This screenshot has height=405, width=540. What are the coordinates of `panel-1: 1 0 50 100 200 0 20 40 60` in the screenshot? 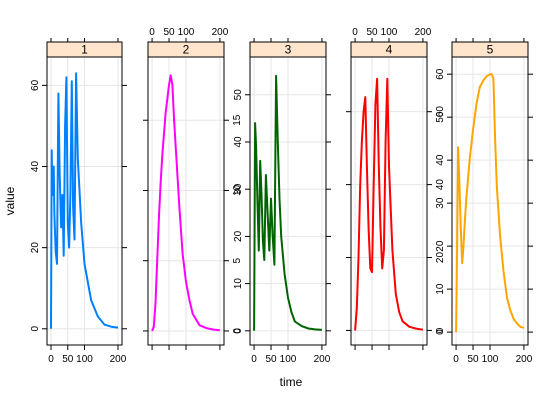 It's located at (78, 201).